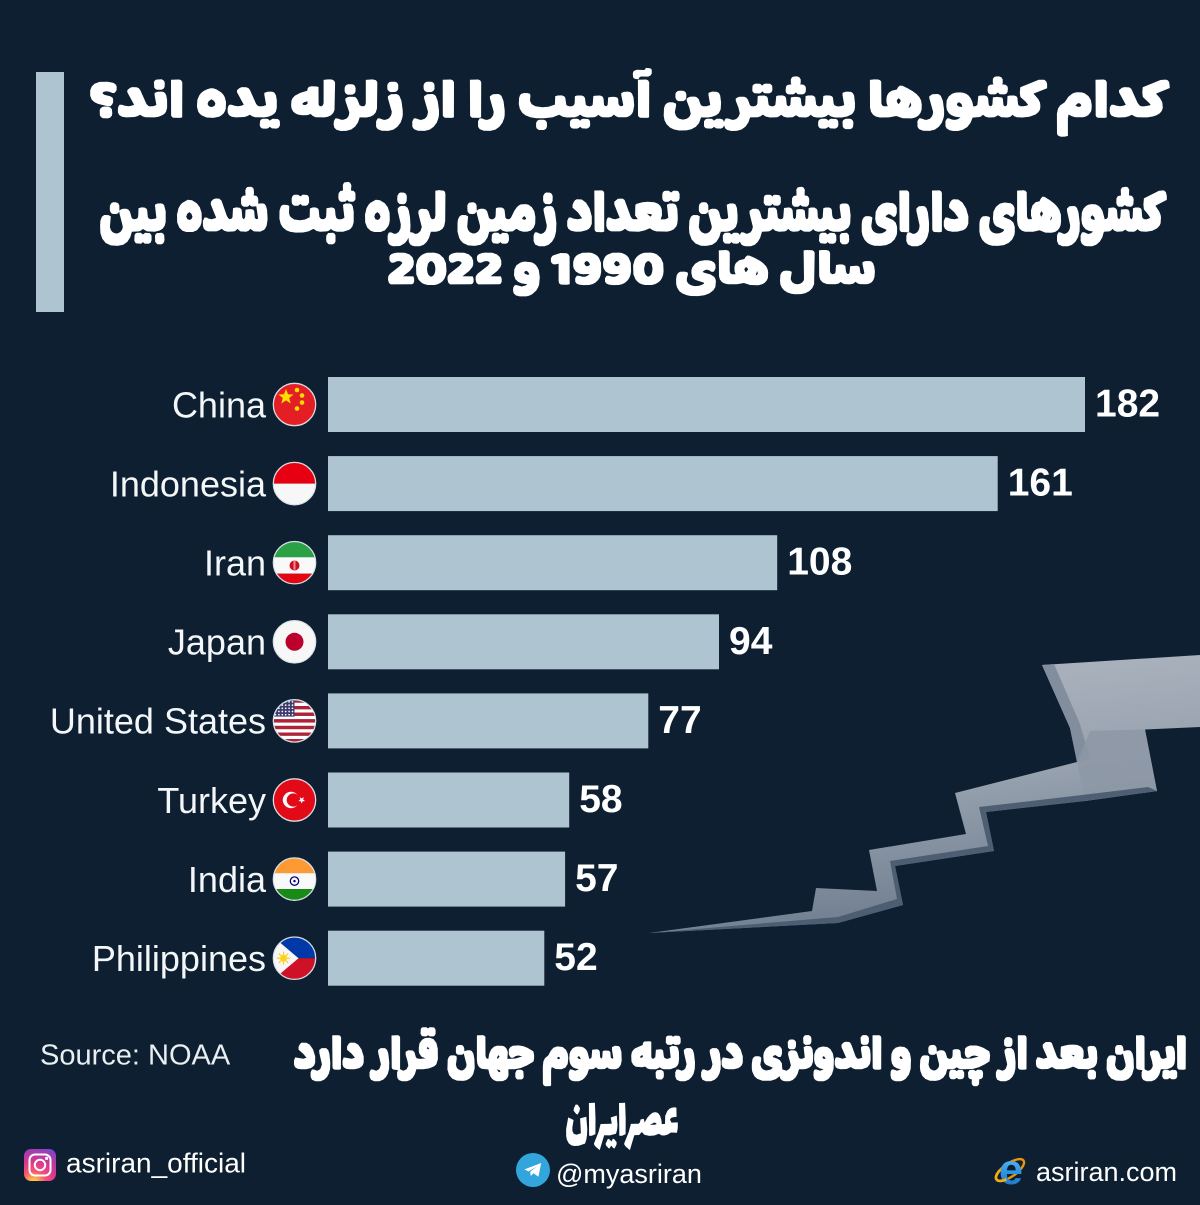 The height and width of the screenshot is (1205, 1200). Describe the element at coordinates (819, 562) in the screenshot. I see `svg-text: 108` at that location.